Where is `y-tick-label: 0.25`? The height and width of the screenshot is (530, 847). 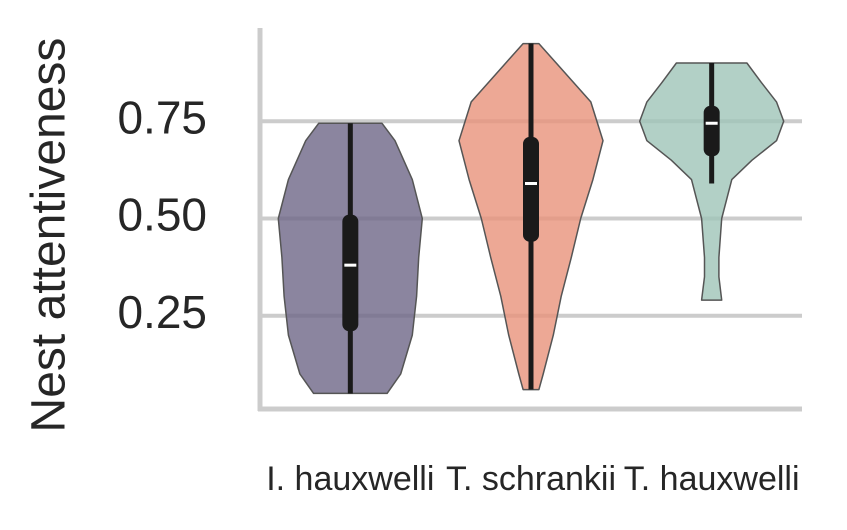 y-tick-label: 0.25 is located at coordinates (162, 312).